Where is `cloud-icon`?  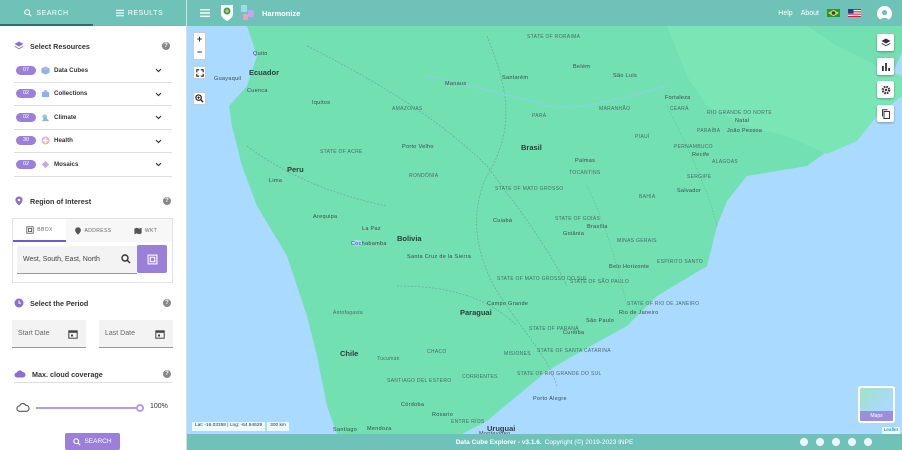
cloud-icon is located at coordinates (20, 374).